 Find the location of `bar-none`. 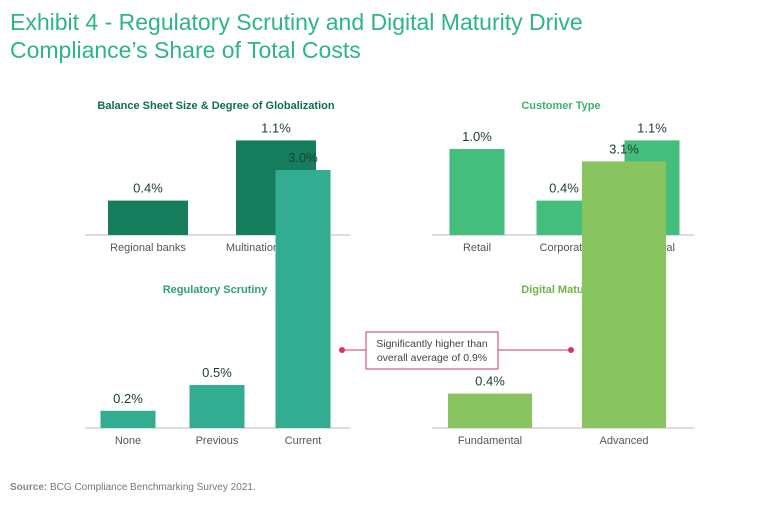

bar-none is located at coordinates (128, 419).